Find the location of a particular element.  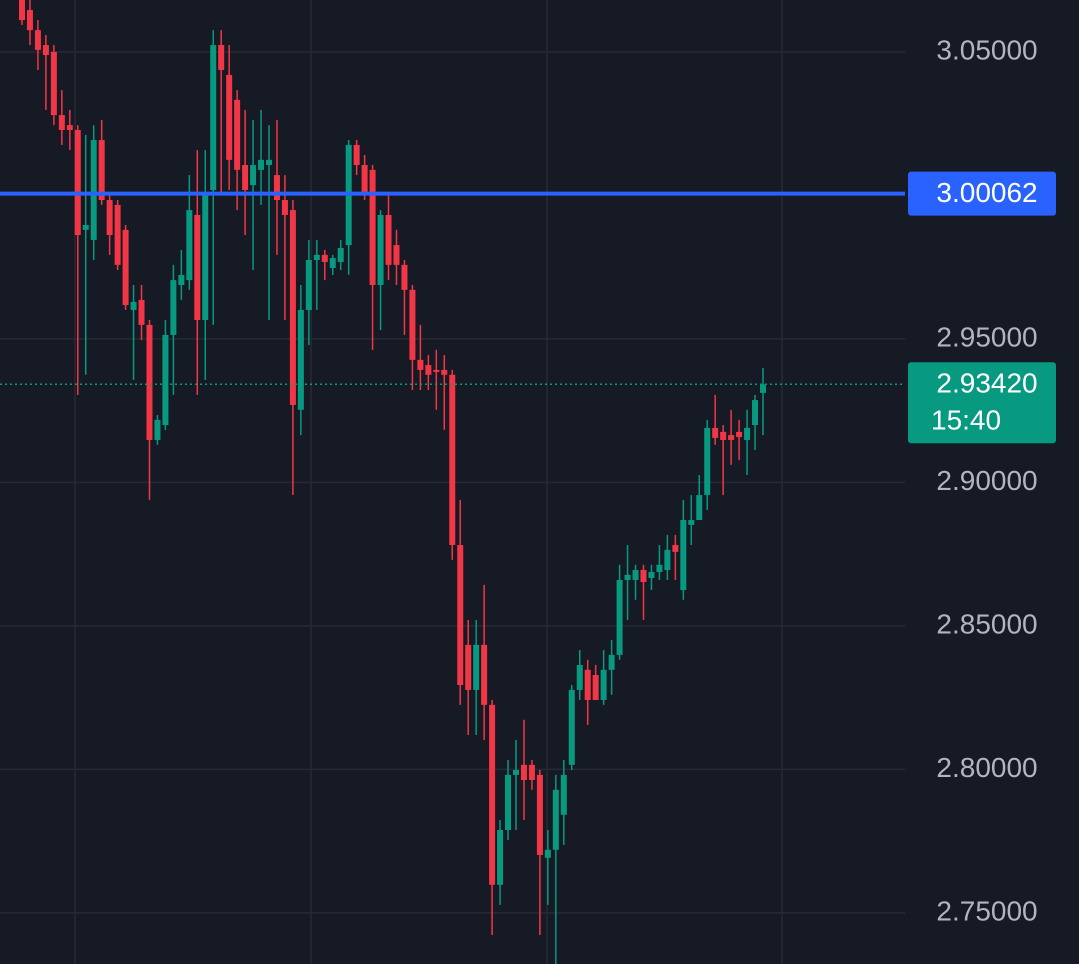

y-tick-label: 2.75000 is located at coordinates (986, 910).